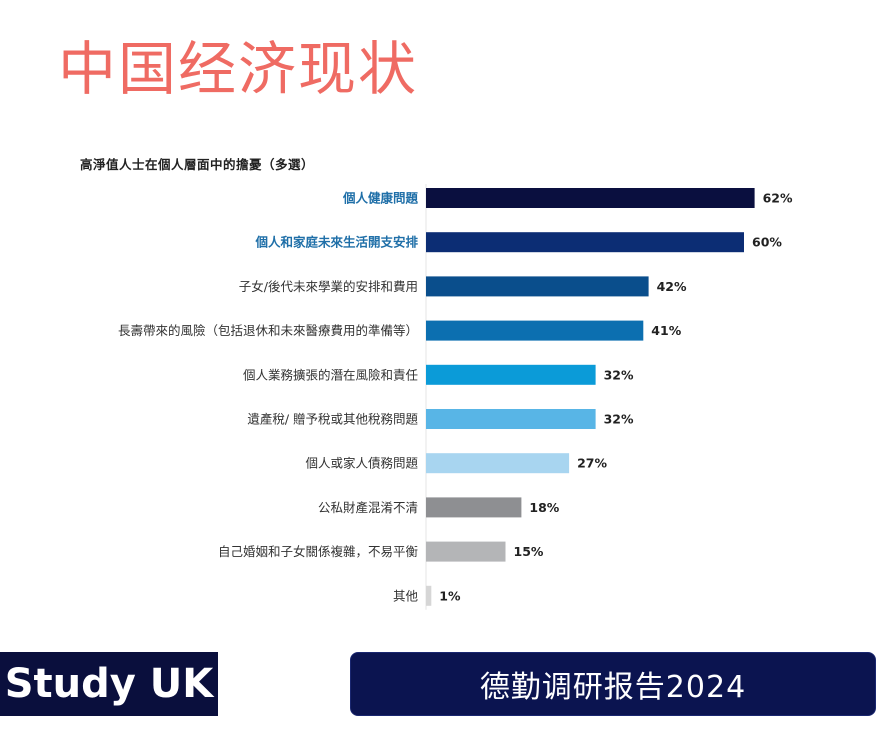  What do you see at coordinates (332, 419) in the screenshot?
I see `category-label: 遺產稅/ 贈予稅或其他稅務問題` at bounding box center [332, 419].